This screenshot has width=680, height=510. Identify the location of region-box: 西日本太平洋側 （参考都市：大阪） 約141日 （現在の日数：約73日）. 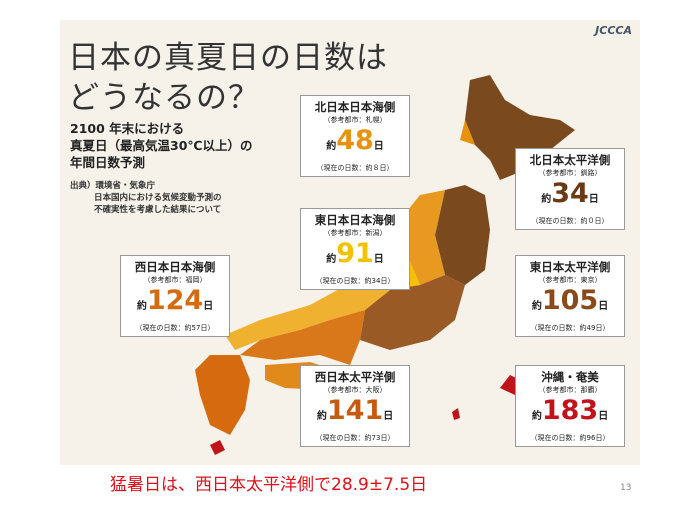
(355, 406).